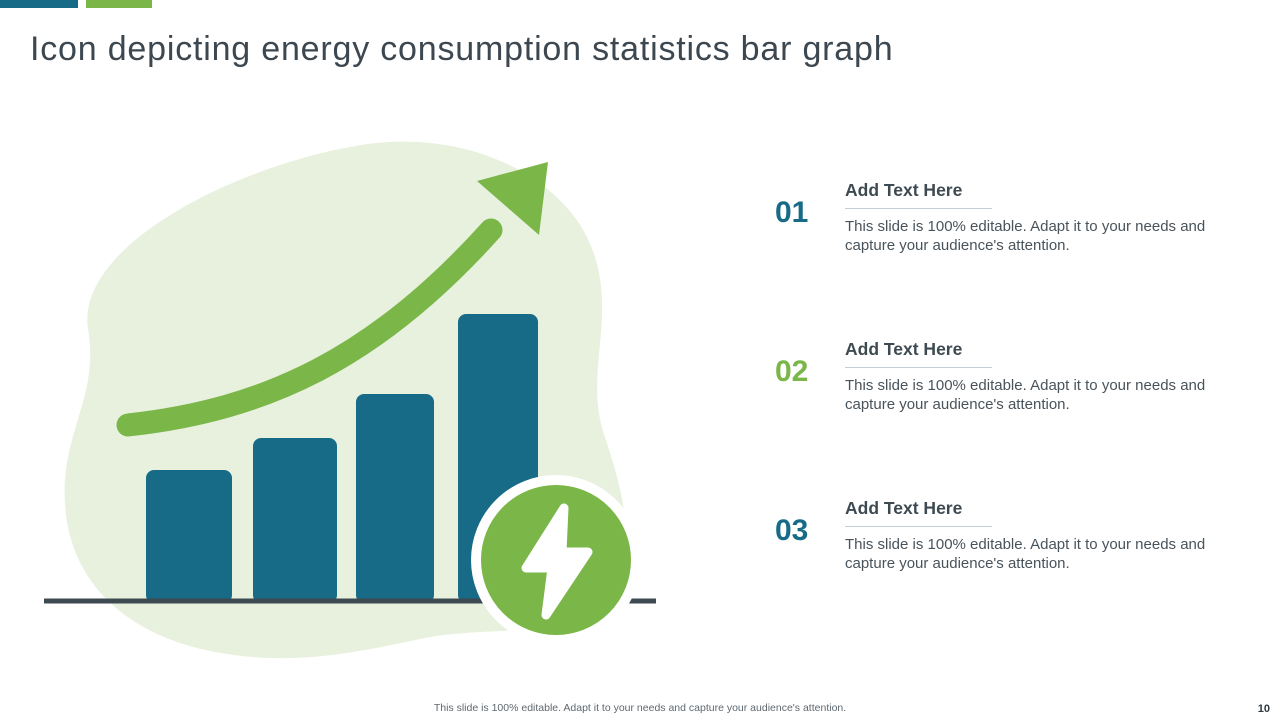 The image size is (1280, 720). What do you see at coordinates (512, 198) in the screenshot?
I see `growth-arrowhead-icon` at bounding box center [512, 198].